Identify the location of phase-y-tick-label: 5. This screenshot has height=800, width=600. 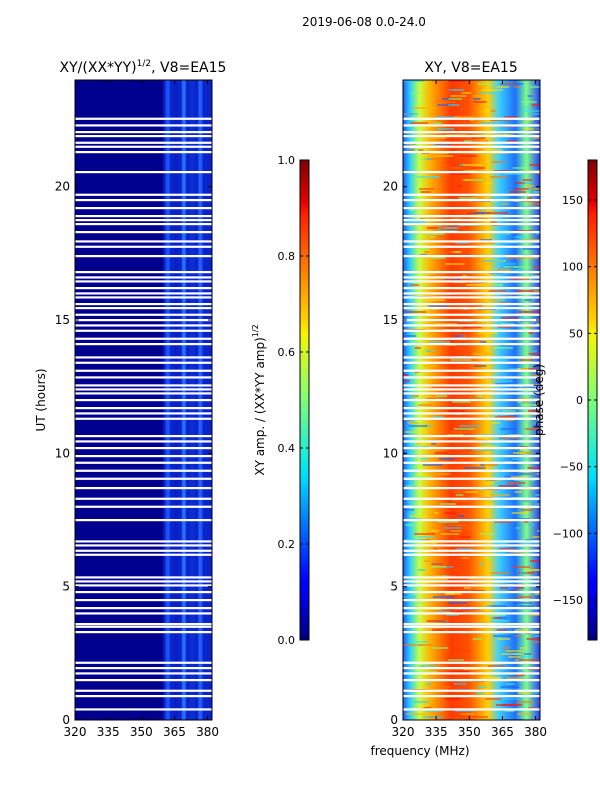
(394, 587).